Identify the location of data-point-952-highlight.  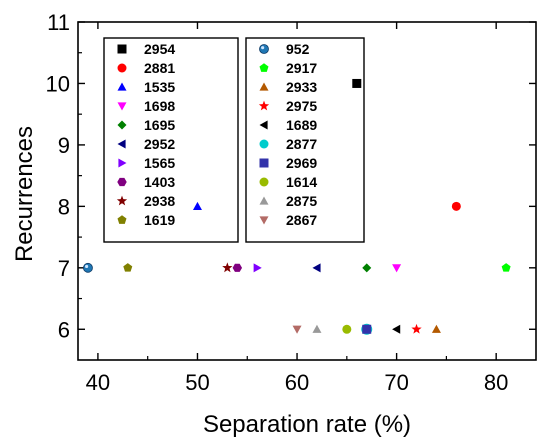
(87, 266).